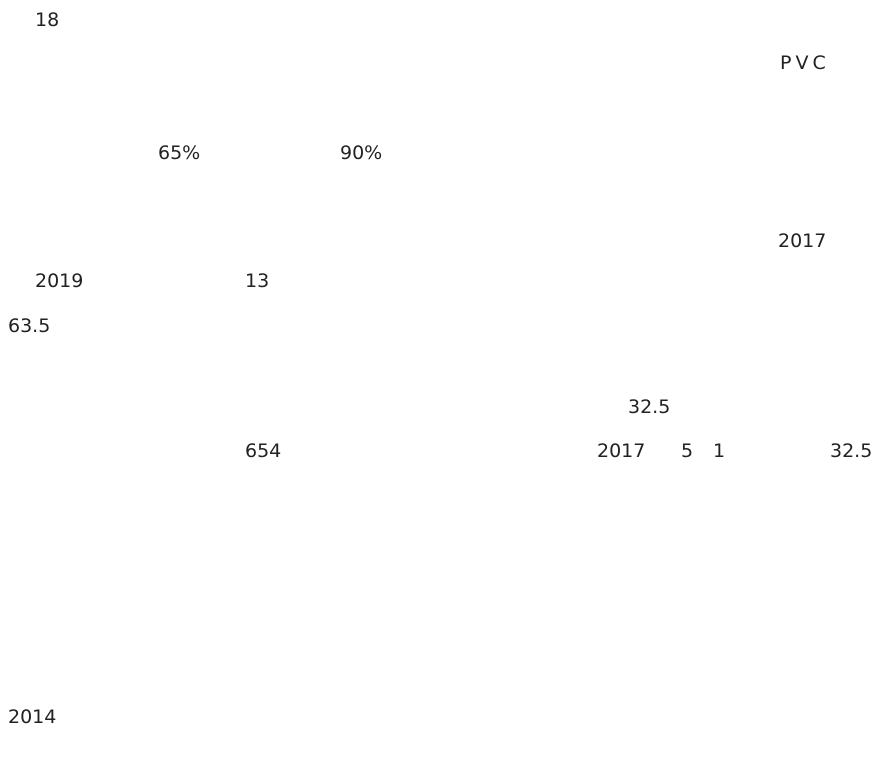 The width and height of the screenshot is (886, 764). I want to click on text-fragment: 1, so click(719, 451).